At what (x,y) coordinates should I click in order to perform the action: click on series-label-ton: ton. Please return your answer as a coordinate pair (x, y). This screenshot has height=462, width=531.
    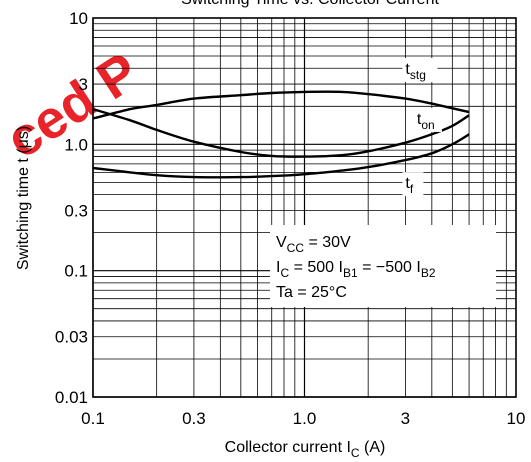
    Looking at the image, I should click on (426, 121).